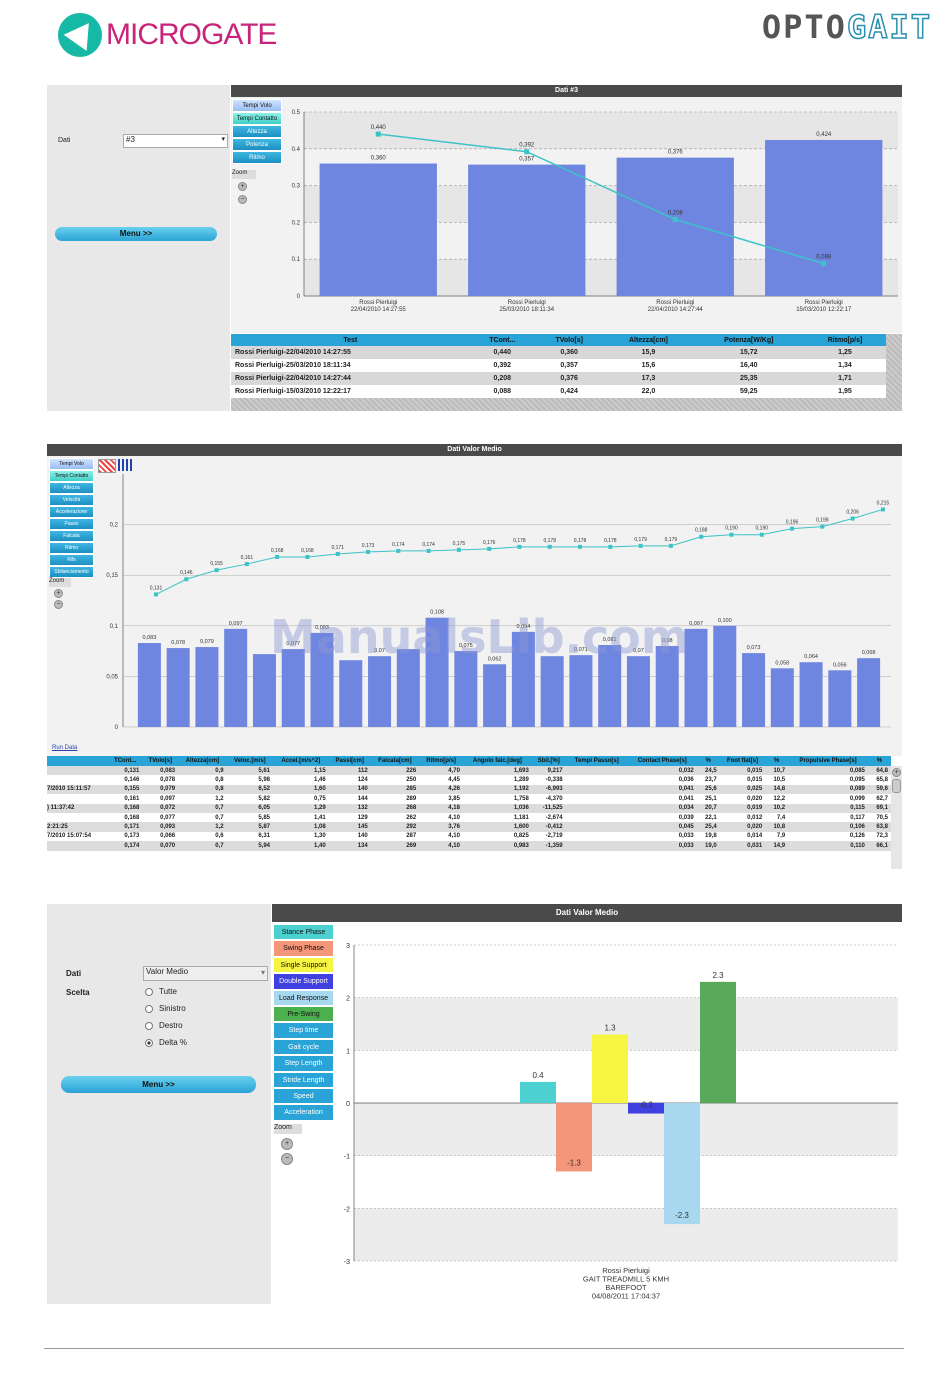 The height and width of the screenshot is (1387, 950). What do you see at coordinates (71, 572) in the screenshot?
I see `tab-sbilanciamento: Sbilanciamento` at bounding box center [71, 572].